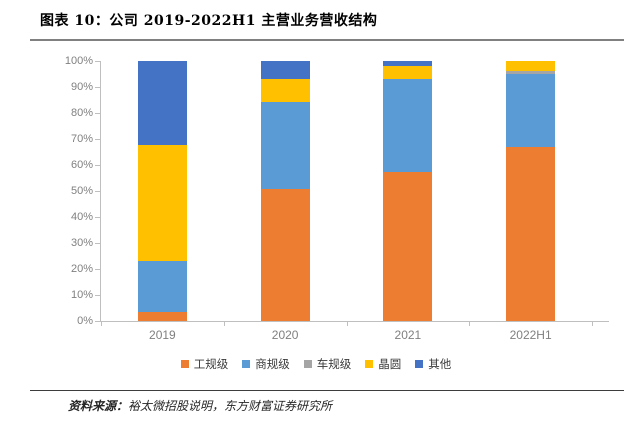 The height and width of the screenshot is (424, 632). I want to click on legend-item-晶圆: 晶圆, so click(383, 364).